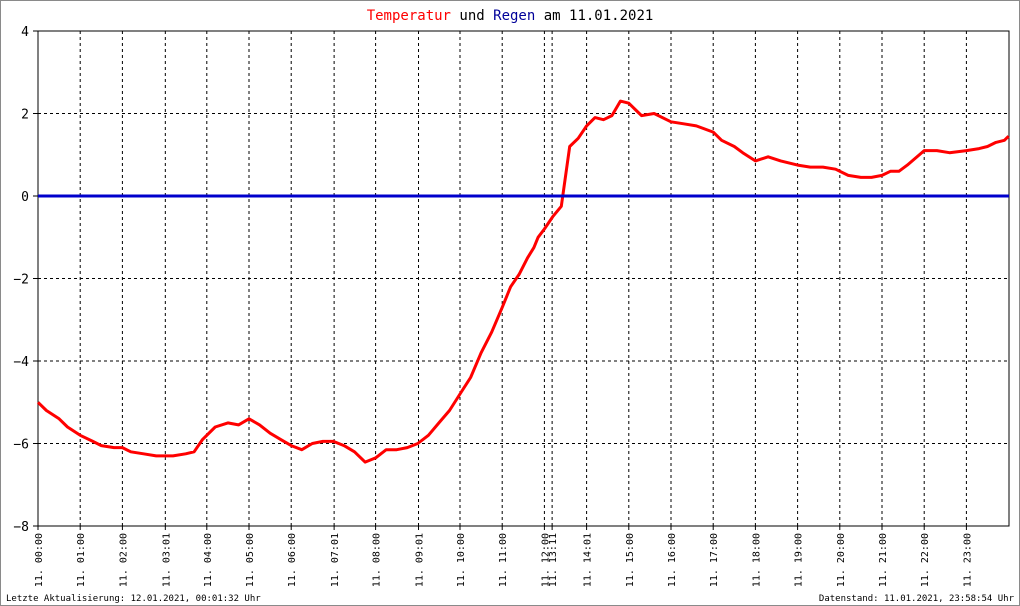  Describe the element at coordinates (21, 280) in the screenshot. I see `y-tick-label: −2` at that location.